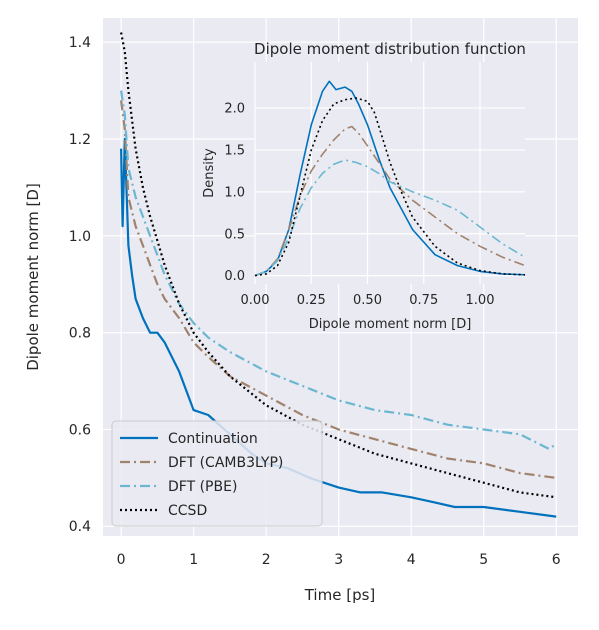  Describe the element at coordinates (483, 560) in the screenshot. I see `x-tick-label: 5` at that location.